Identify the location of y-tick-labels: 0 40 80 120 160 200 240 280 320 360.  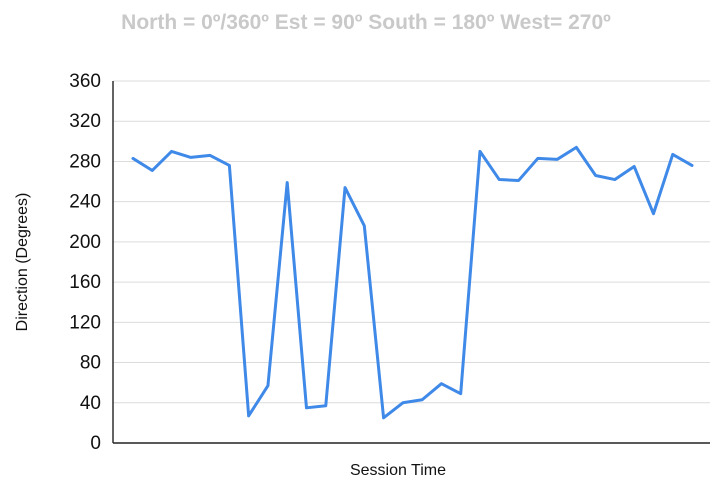
(85, 262).